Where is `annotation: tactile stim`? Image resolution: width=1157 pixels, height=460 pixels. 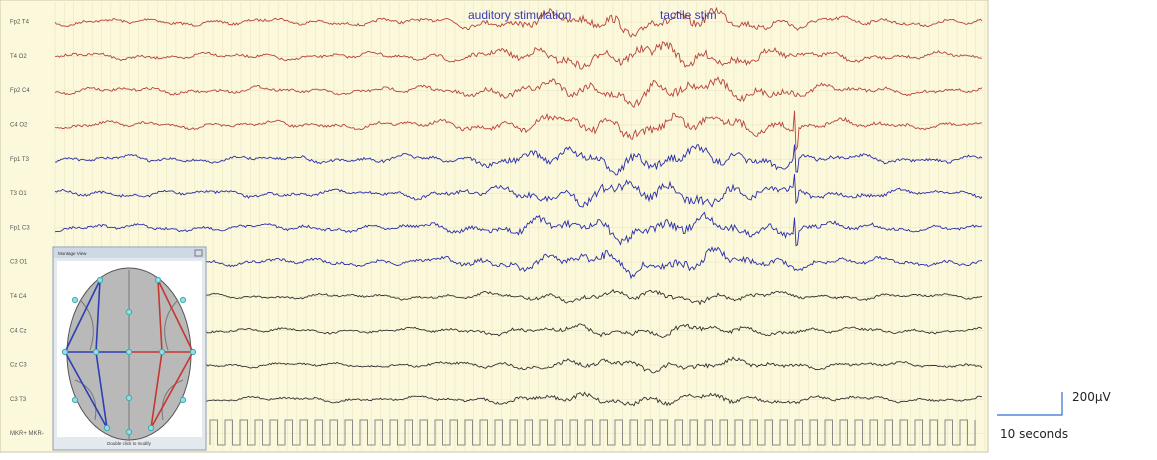 annotation: tactile stim is located at coordinates (688, 15).